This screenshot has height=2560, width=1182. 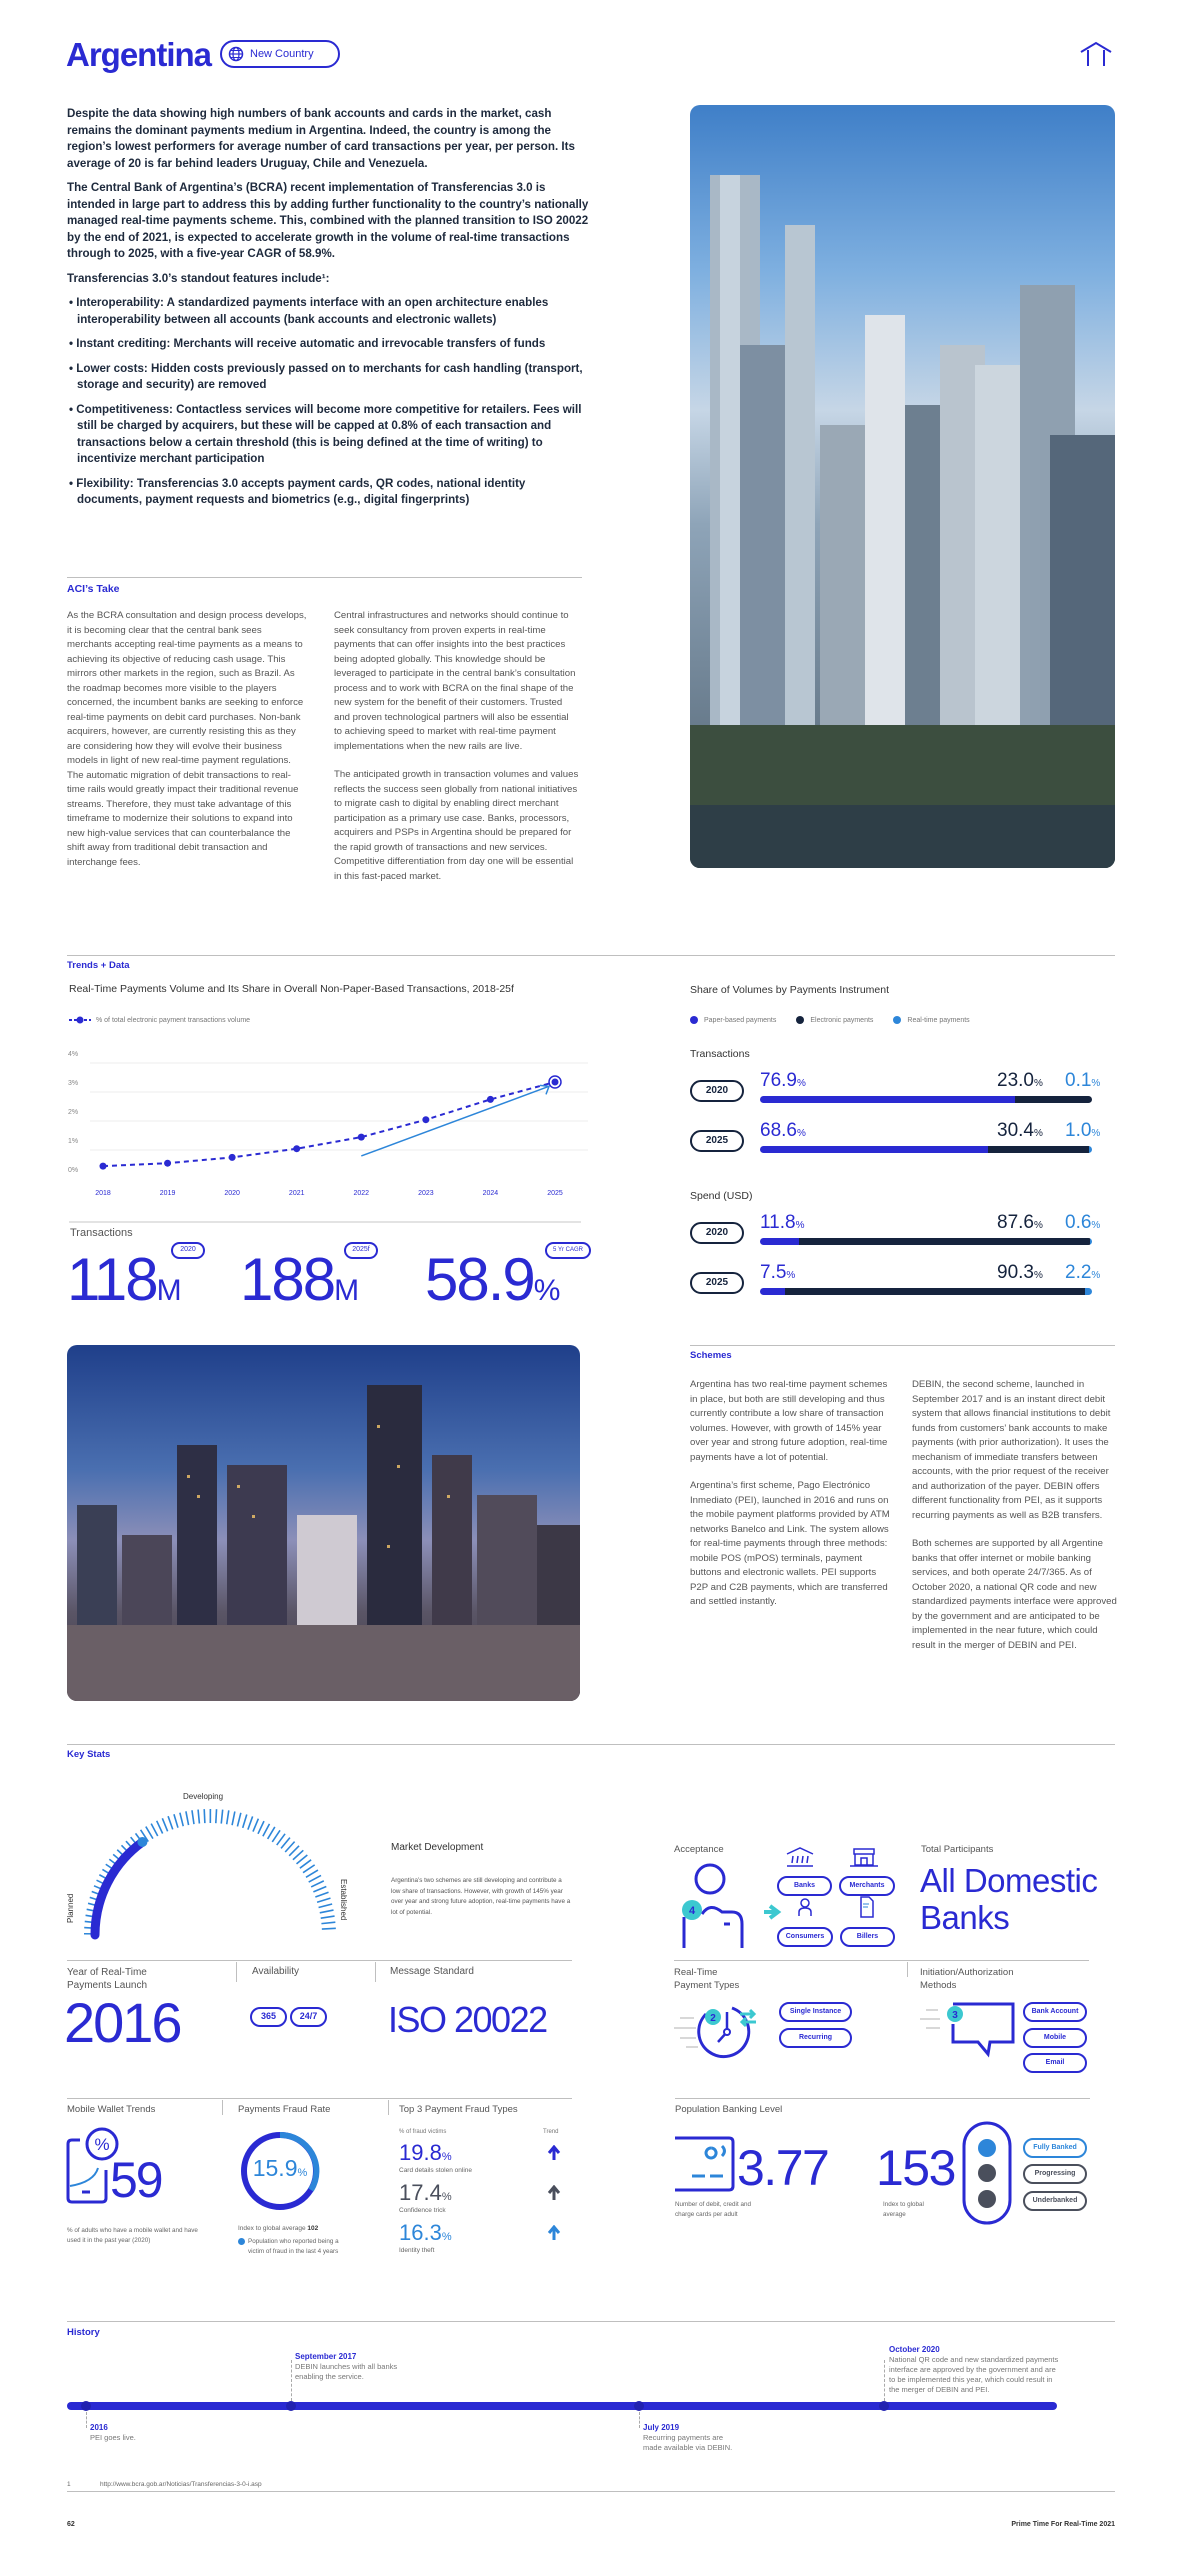 I want to click on stacked-bar, so click(x=926, y=1149).